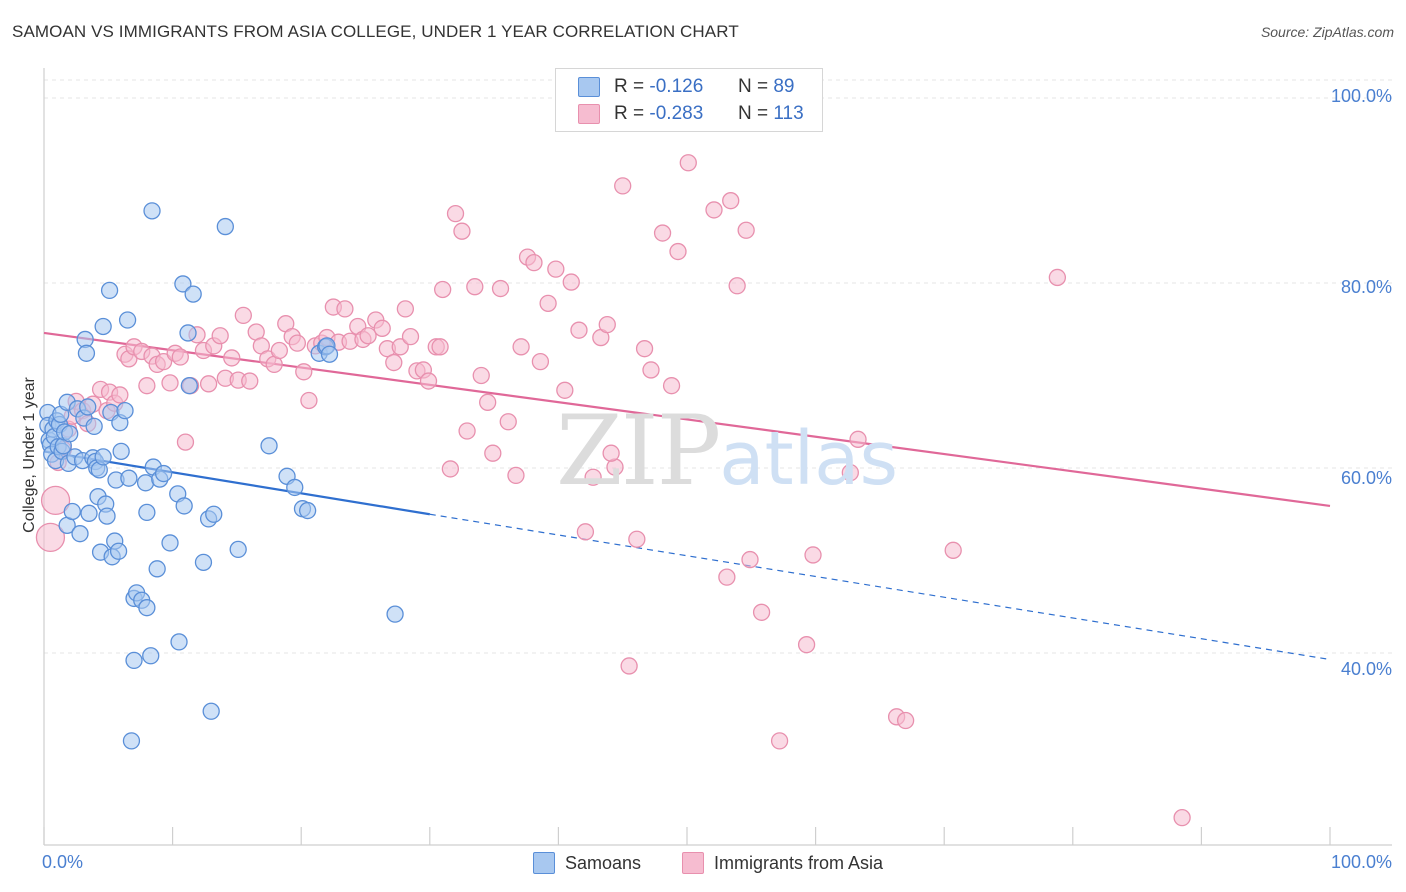 This screenshot has height=892, width=1406. I want to click on samoans-trend-dashed, so click(880, 587).